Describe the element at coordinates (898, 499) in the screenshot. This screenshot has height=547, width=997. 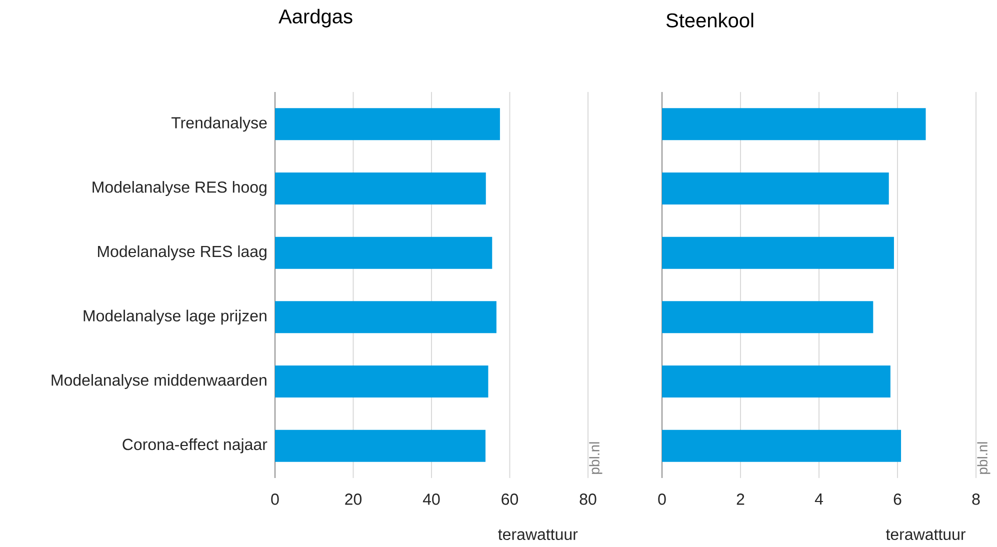
I see `x-tick-label: 6` at that location.